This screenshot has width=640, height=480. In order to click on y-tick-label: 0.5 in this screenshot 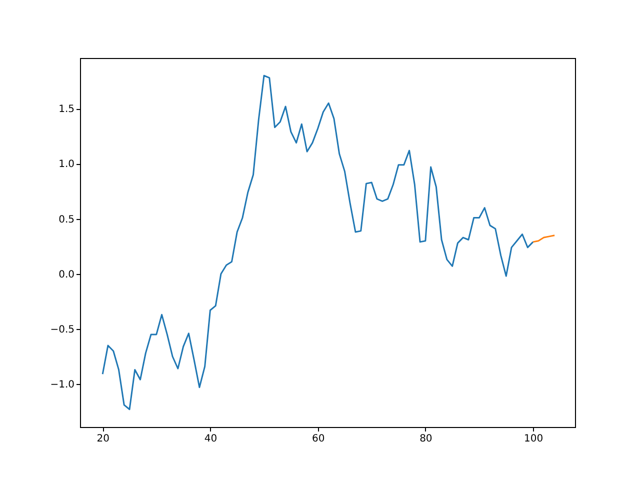, I will do `click(66, 220)`.